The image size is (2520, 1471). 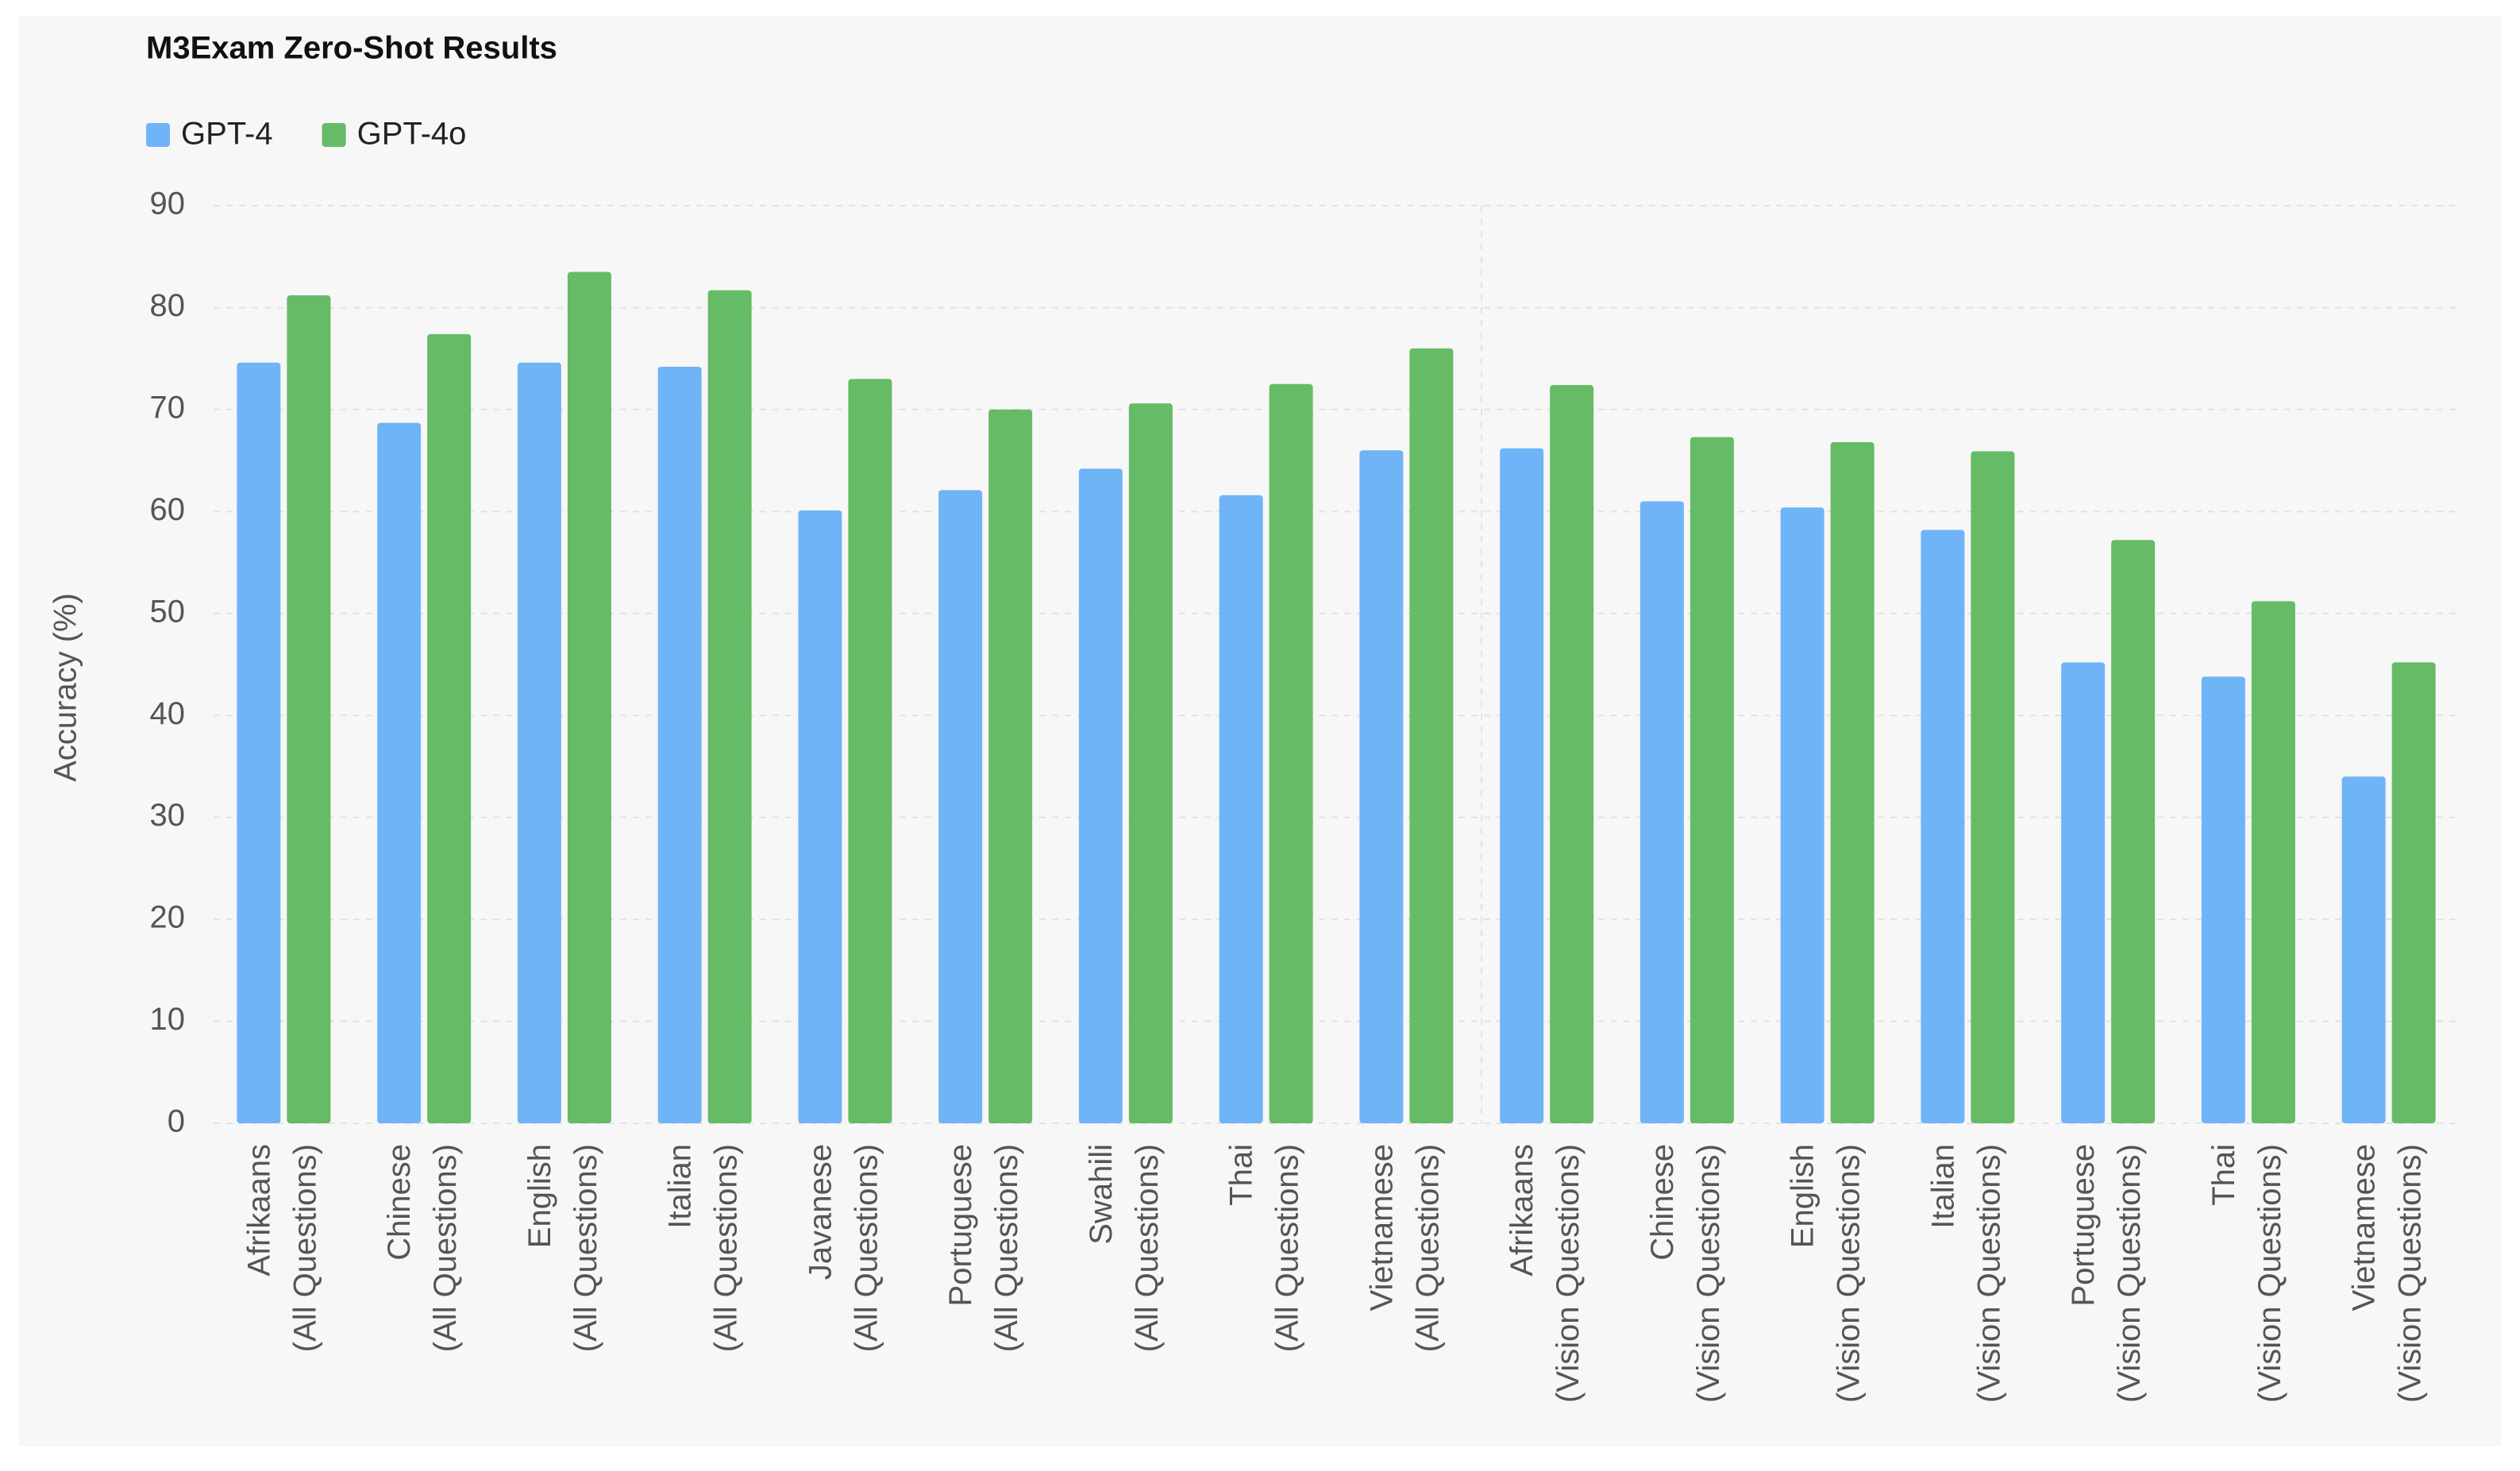 What do you see at coordinates (168, 407) in the screenshot?
I see `y-tick-label: 70` at bounding box center [168, 407].